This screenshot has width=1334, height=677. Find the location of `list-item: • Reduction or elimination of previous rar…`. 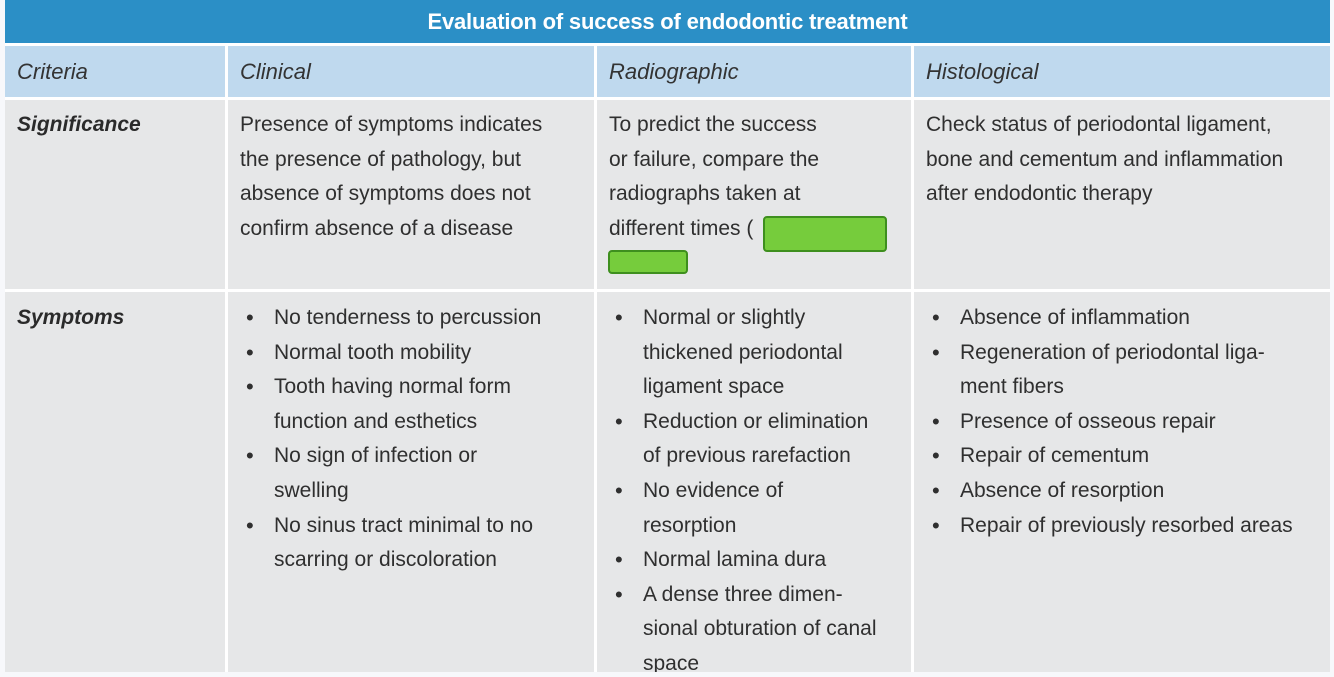

list-item: • Reduction or elimination of previous rar… is located at coordinates (760, 439).